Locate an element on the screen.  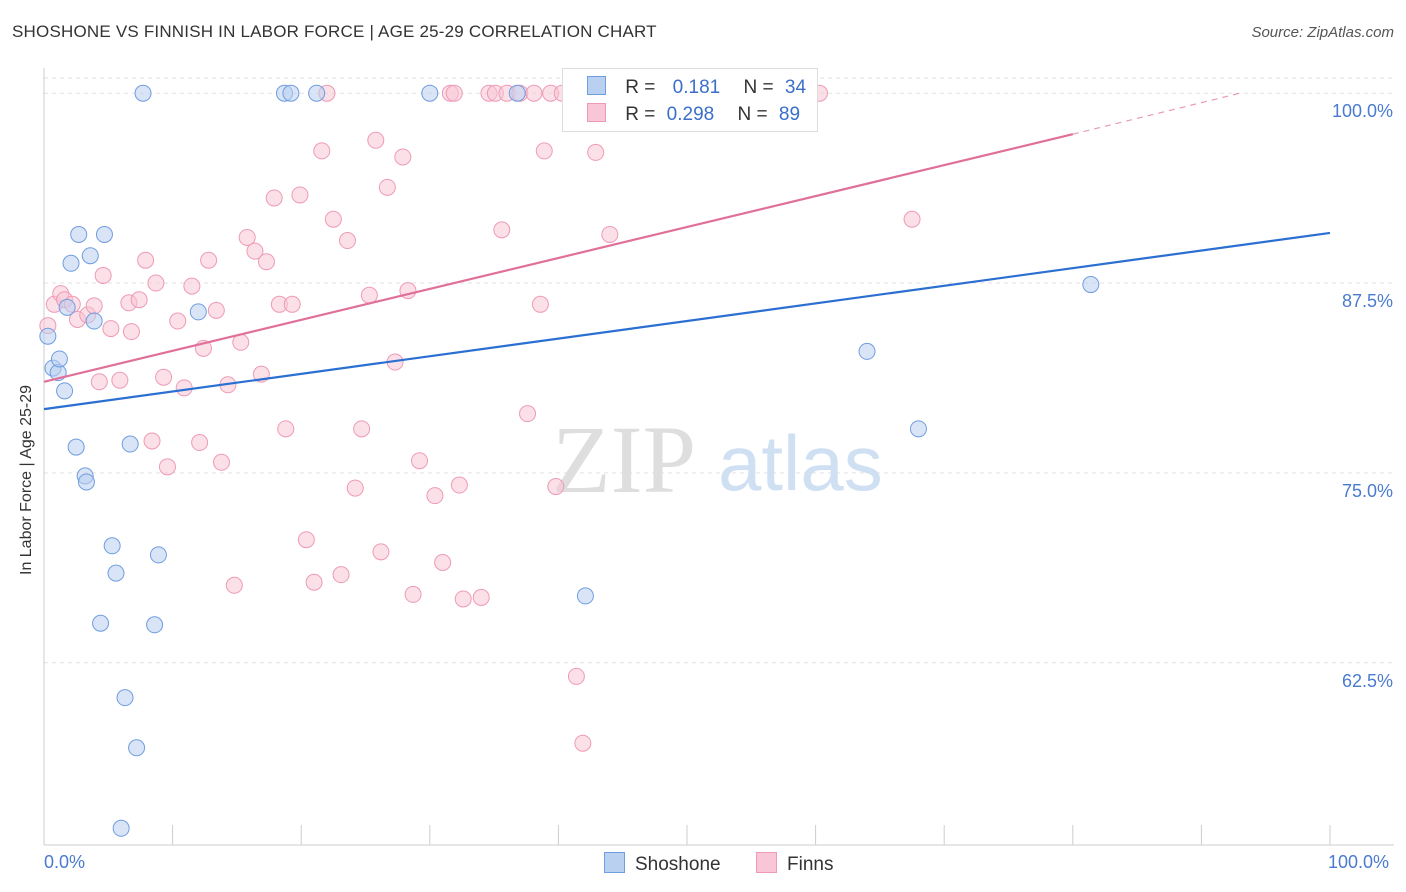
finns-trend-line-extension is located at coordinates (1156, 113).